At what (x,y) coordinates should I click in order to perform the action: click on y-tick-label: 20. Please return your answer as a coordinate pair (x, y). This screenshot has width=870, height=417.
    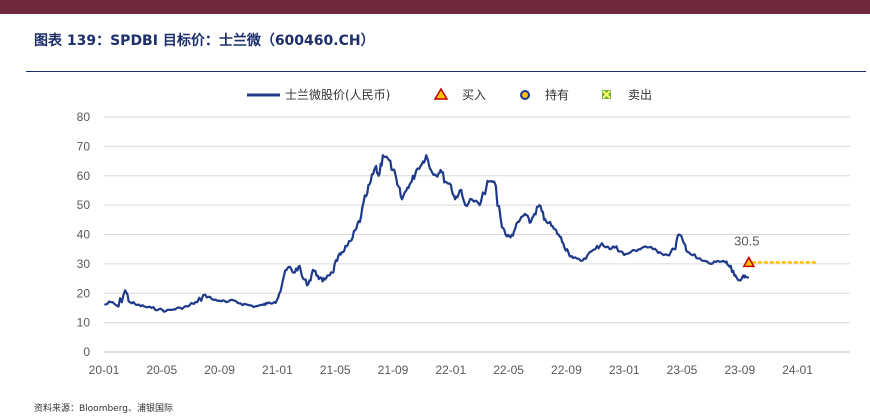
    Looking at the image, I should click on (84, 293).